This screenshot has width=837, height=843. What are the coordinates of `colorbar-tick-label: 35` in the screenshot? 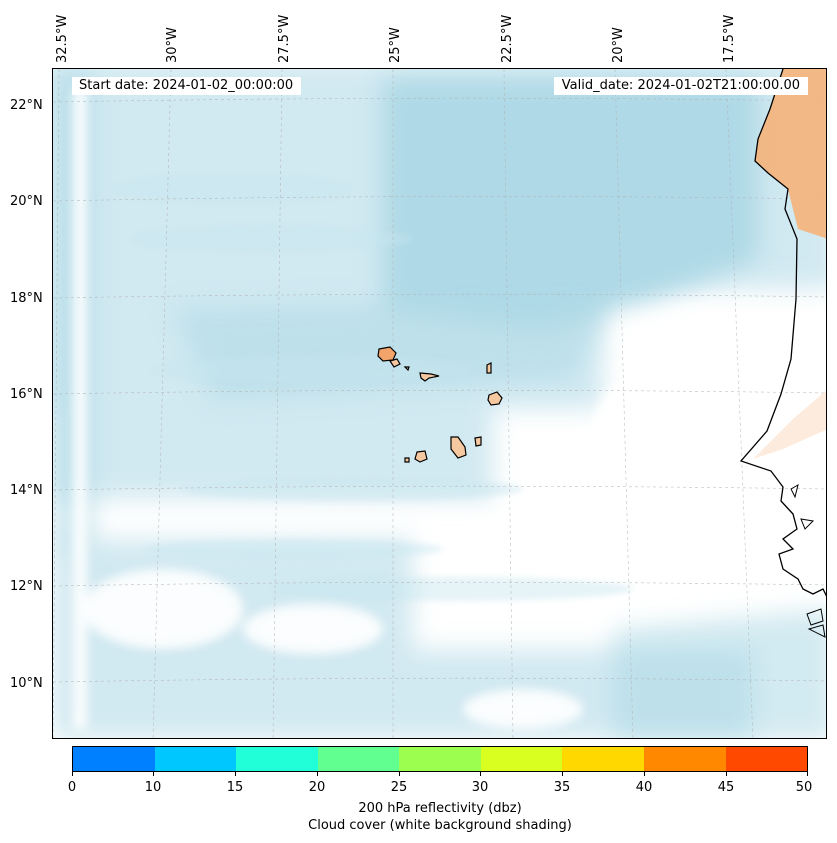 It's located at (562, 787).